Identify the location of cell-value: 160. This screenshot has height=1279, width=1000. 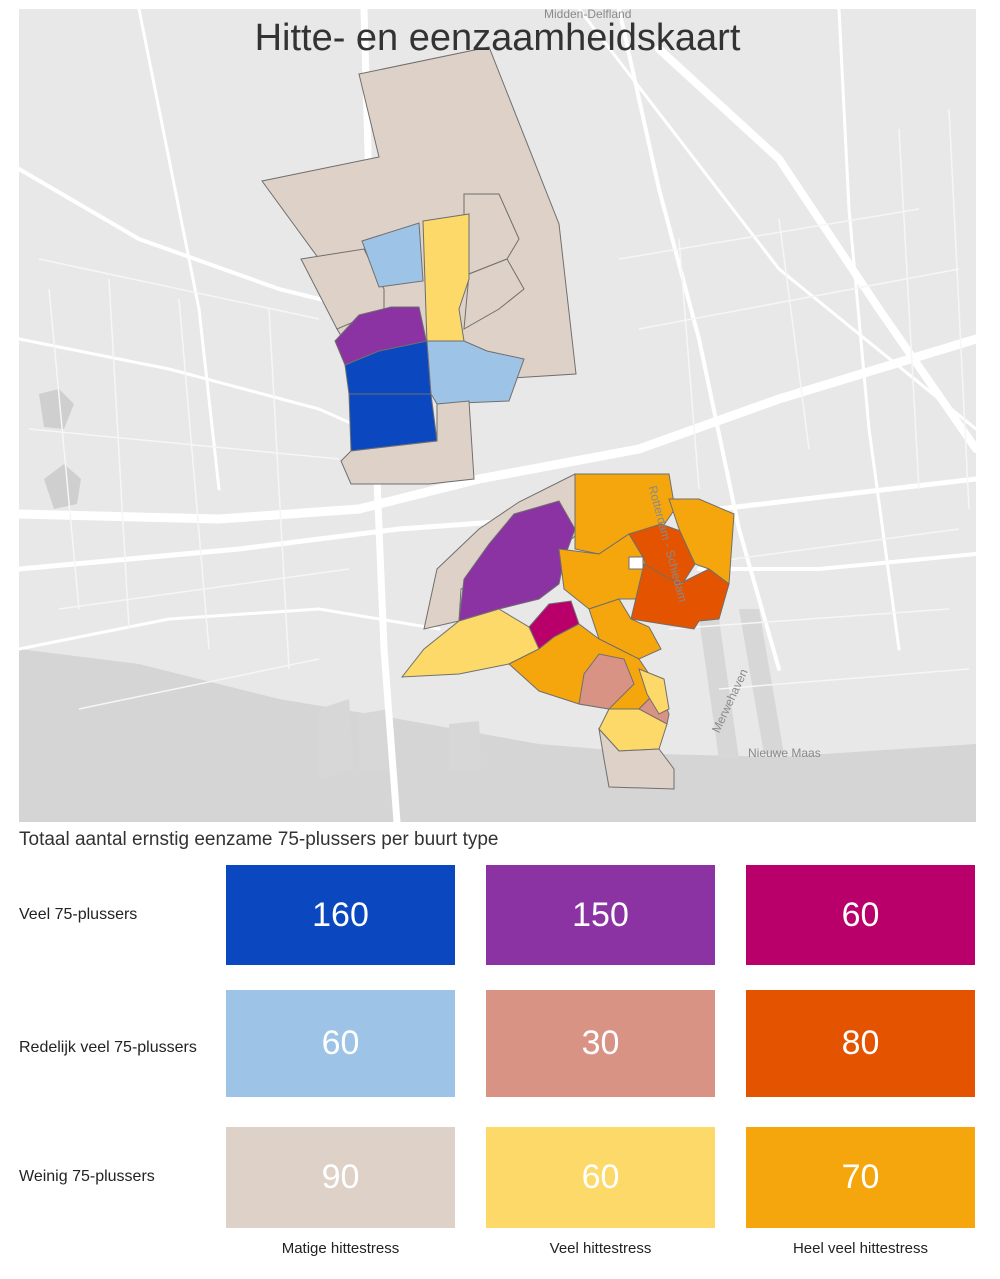
(340, 914).